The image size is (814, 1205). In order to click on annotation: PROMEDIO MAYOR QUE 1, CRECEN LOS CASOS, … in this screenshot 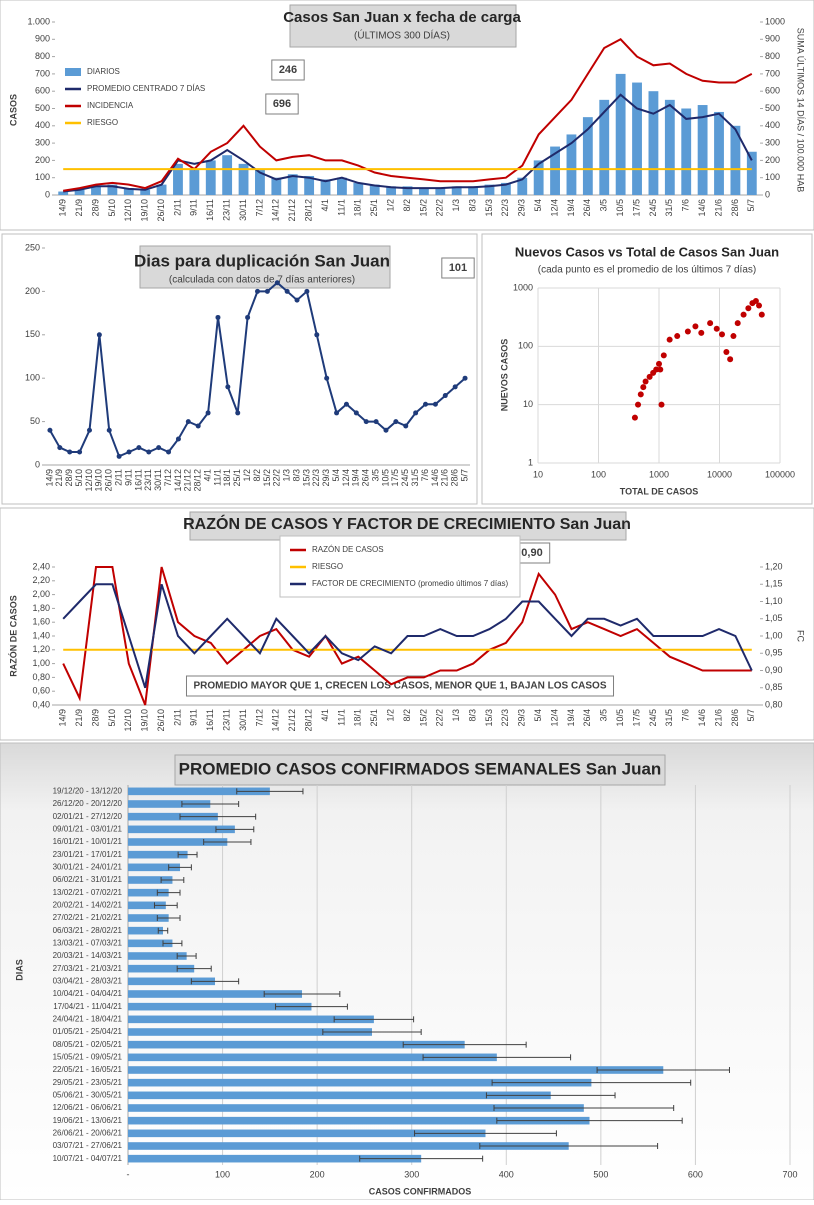, I will do `click(399, 686)`.